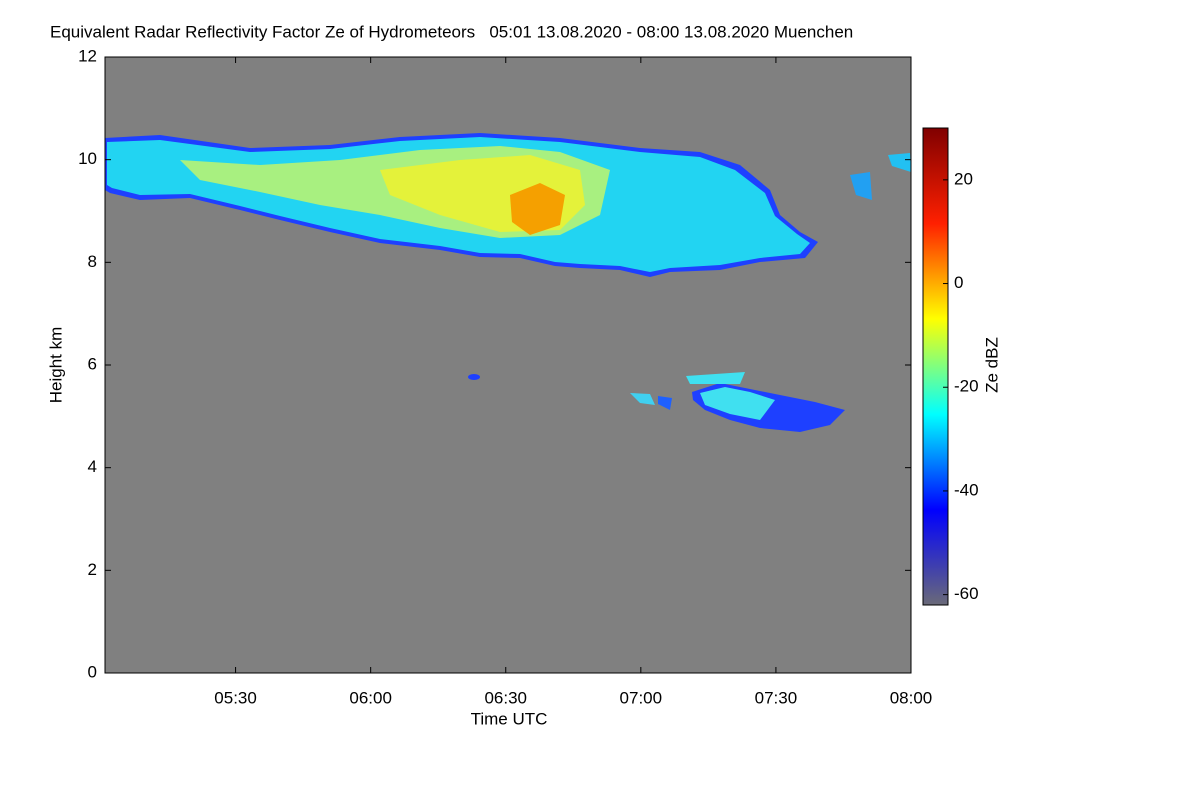  Describe the element at coordinates (92, 261) in the screenshot. I see `y-tick-label: 8` at that location.